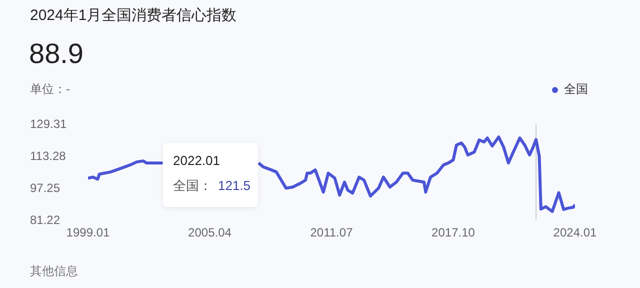 The width and height of the screenshot is (640, 288). I want to click on annotation: 全国：, so click(192, 185).